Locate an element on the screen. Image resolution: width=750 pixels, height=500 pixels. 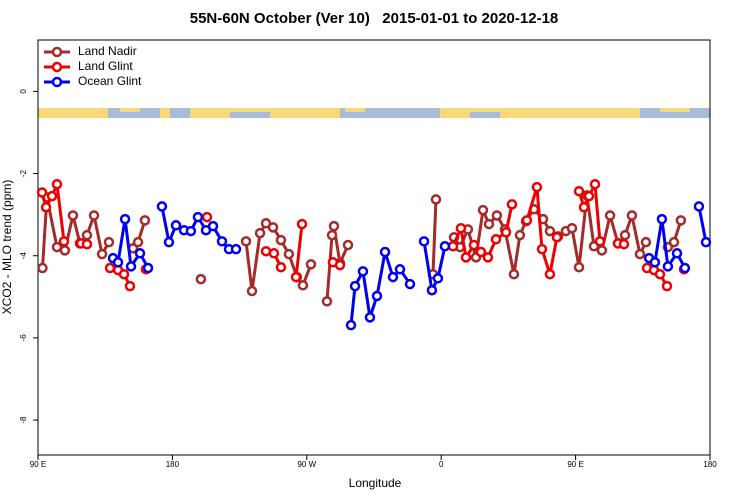
y-tick-label: -4 is located at coordinates (23, 256).